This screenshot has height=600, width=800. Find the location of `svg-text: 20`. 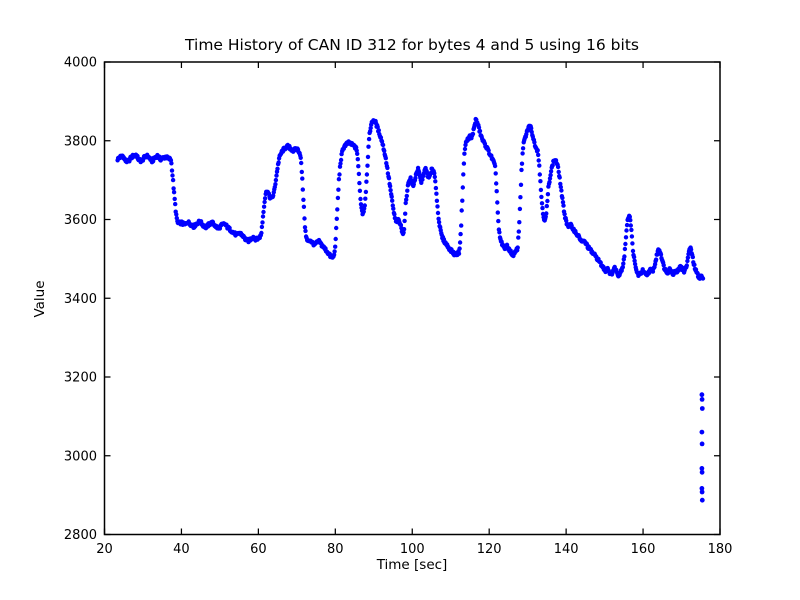

svg-text: 20 is located at coordinates (104, 549).